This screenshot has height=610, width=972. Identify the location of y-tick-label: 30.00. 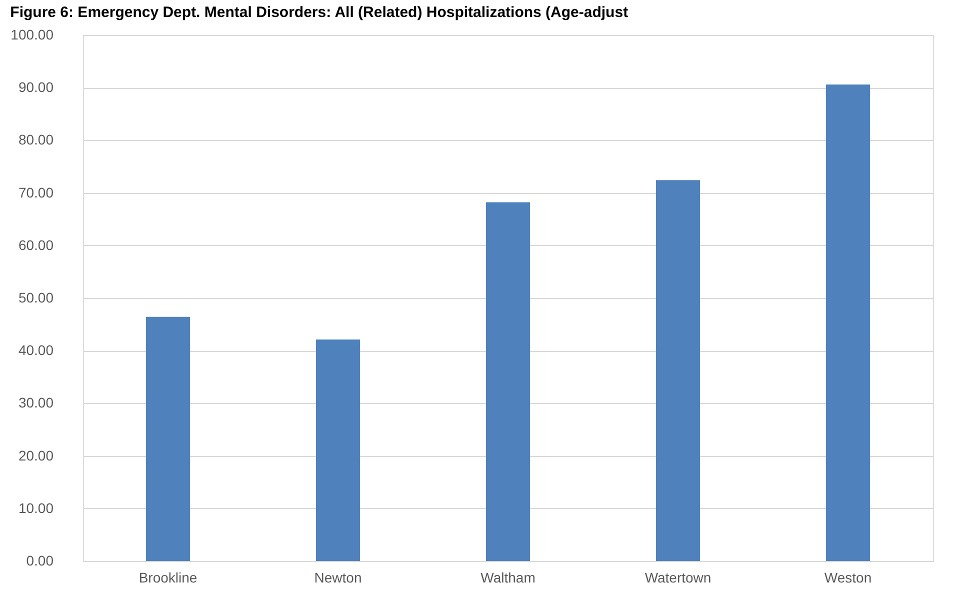
(36, 402).